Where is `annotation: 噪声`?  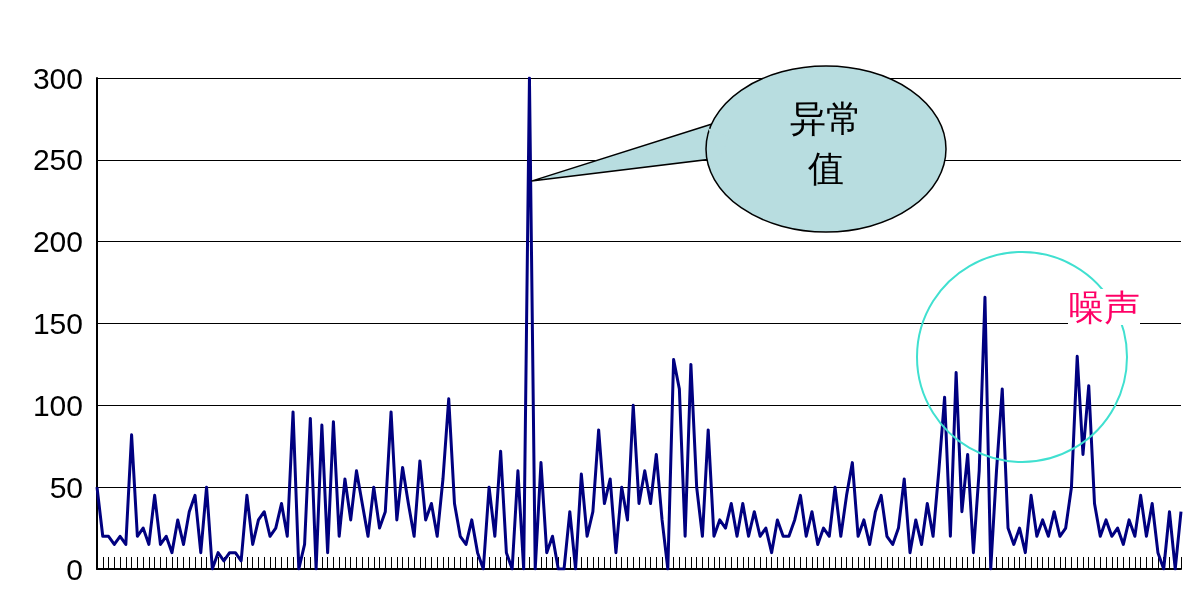 annotation: 噪声 is located at coordinates (1104, 307).